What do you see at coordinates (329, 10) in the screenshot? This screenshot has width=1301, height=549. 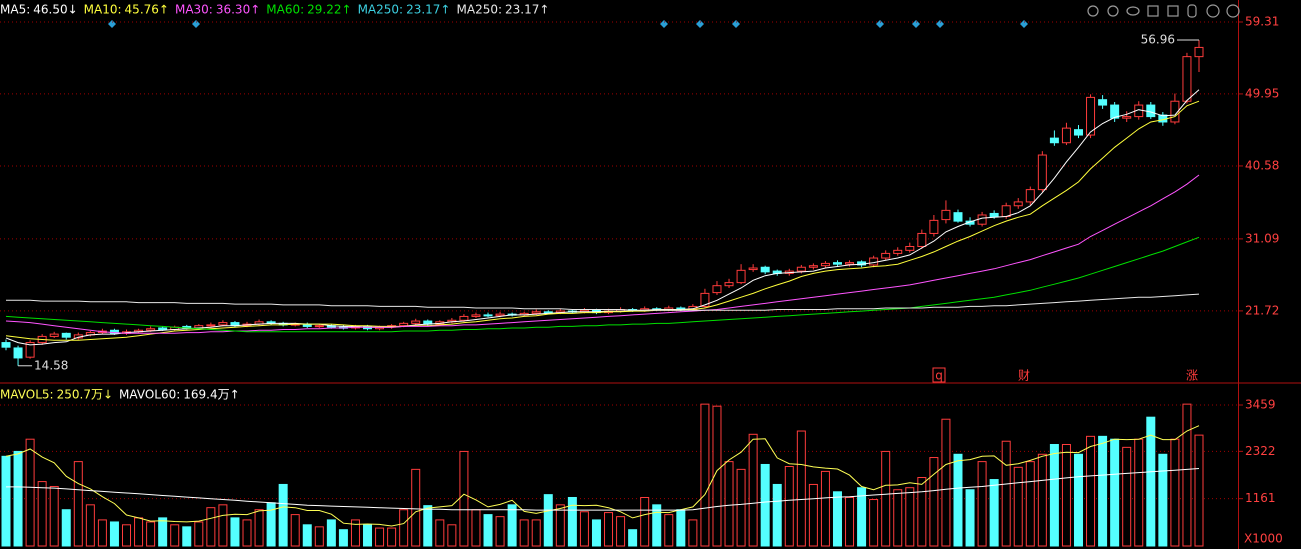 I see `legend-value: 29.22↑` at bounding box center [329, 10].